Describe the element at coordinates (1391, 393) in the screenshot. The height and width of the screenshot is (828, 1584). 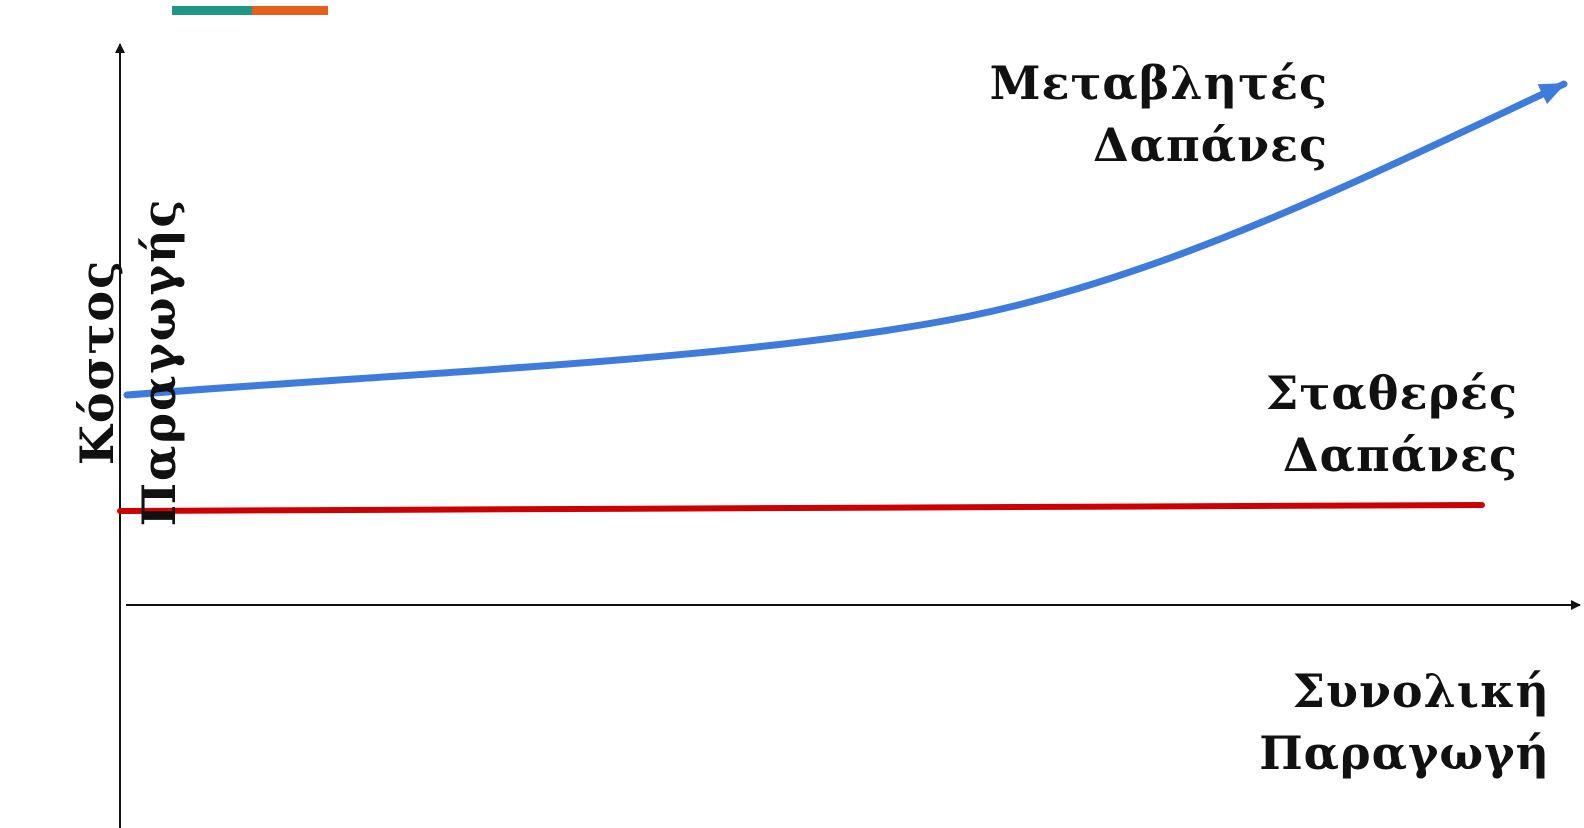
I see `fixed-costs-label-line1: Σταθερές` at that location.